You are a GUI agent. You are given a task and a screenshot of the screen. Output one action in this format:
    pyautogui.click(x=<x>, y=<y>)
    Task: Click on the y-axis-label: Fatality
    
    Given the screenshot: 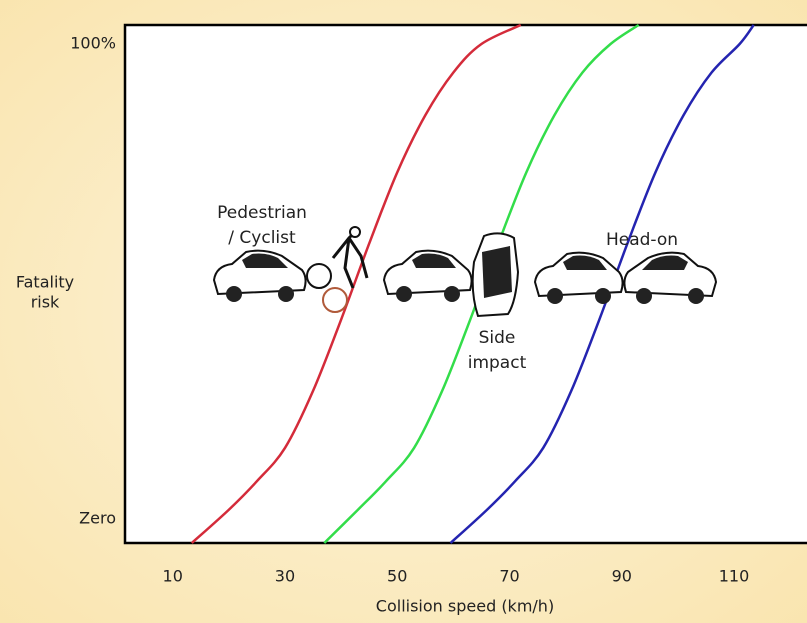 What is the action you would take?
    pyautogui.click(x=45, y=282)
    